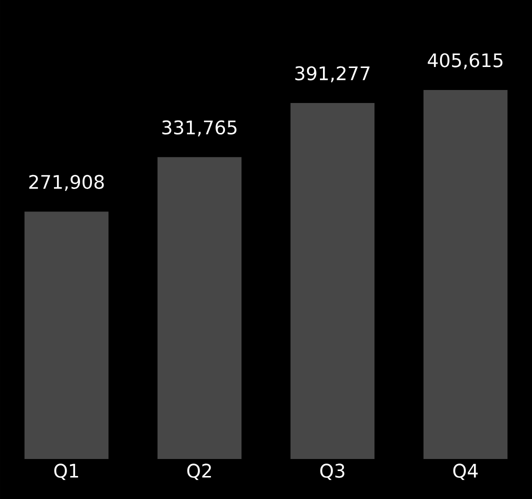 Image resolution: width=532 pixels, height=499 pixels. I want to click on data-label: 331,765, so click(199, 128).